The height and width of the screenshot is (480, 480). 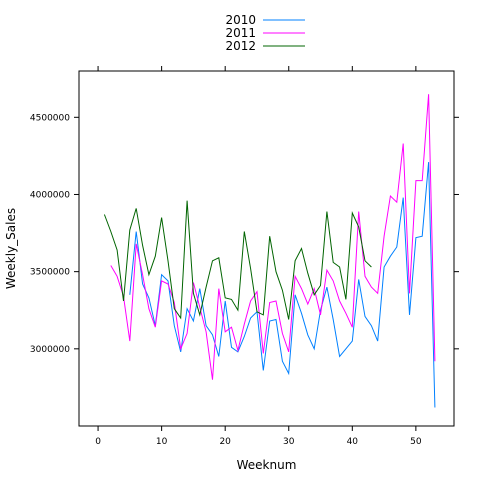 I want to click on x-tick-label: 10, so click(x=162, y=442).